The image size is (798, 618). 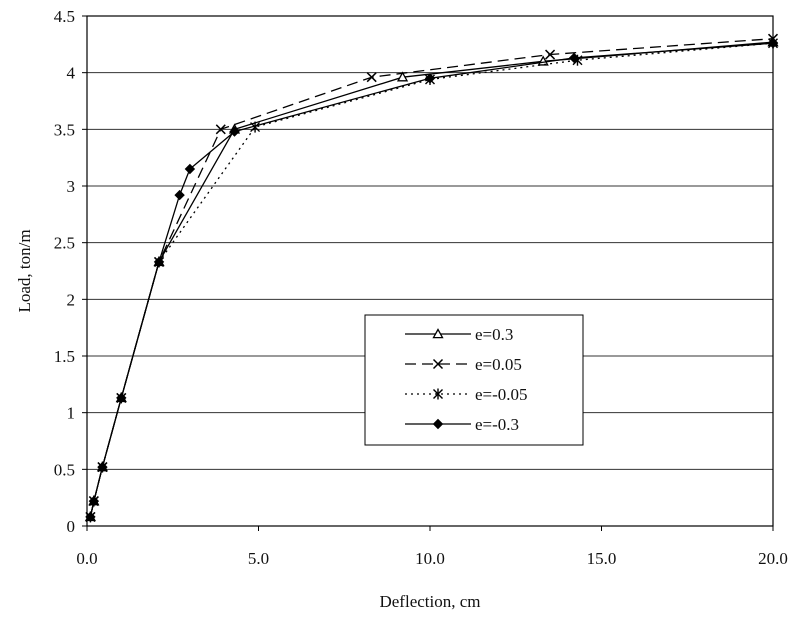 What do you see at coordinates (258, 558) in the screenshot?
I see `x-tick-label: 5.0` at bounding box center [258, 558].